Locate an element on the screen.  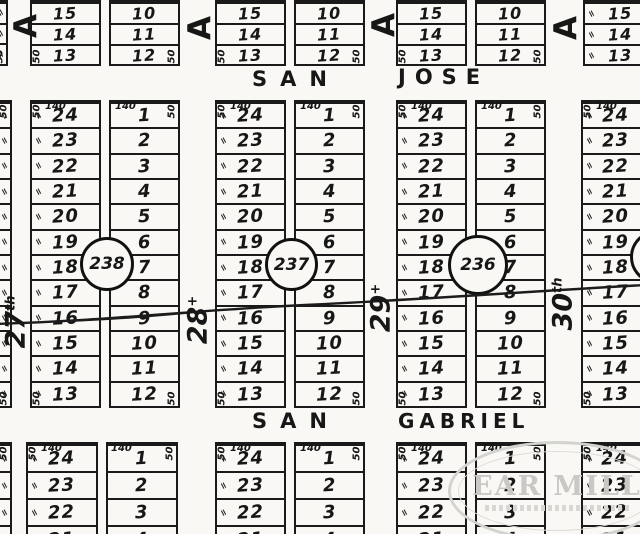
block-number-circle-236: 236 is located at coordinates (478, 265).